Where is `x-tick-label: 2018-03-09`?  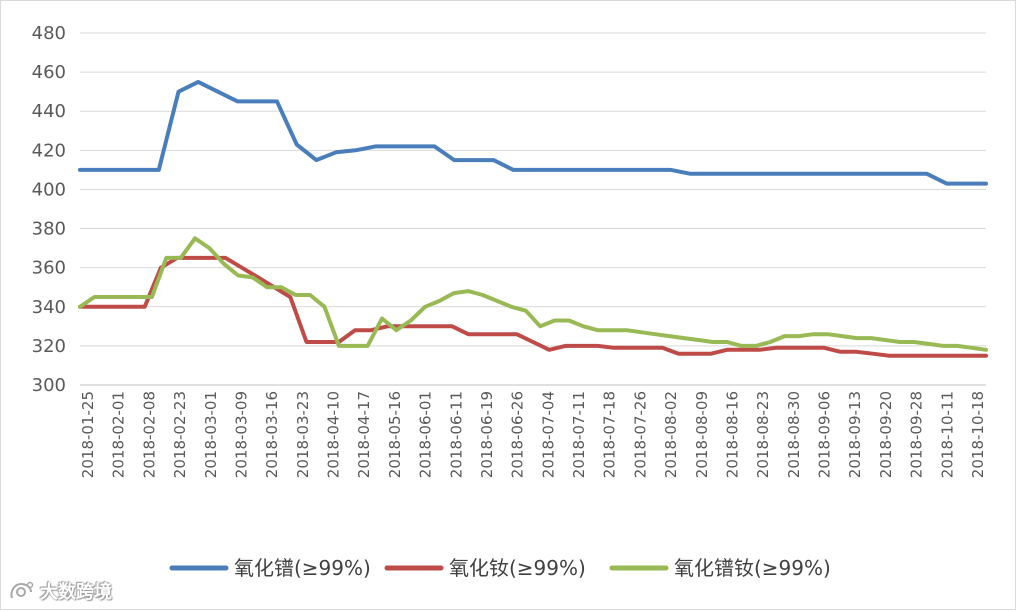
x-tick-label: 2018-03-09 is located at coordinates (241, 434).